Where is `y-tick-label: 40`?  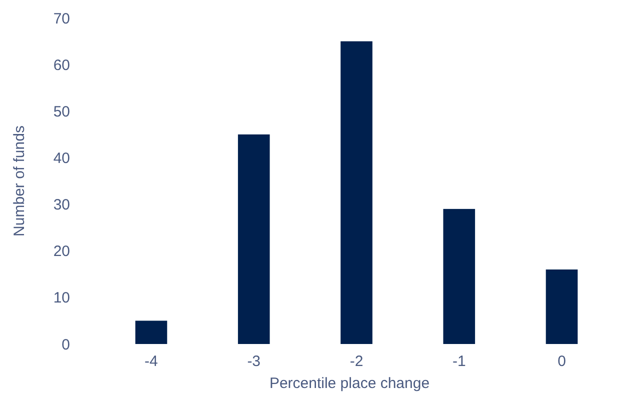 y-tick-label: 40 is located at coordinates (61, 158).